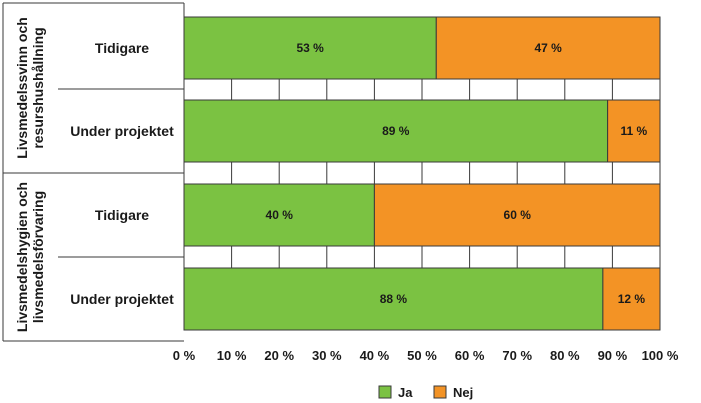 The image size is (701, 403). I want to click on data-label: 53 %, so click(310, 48).